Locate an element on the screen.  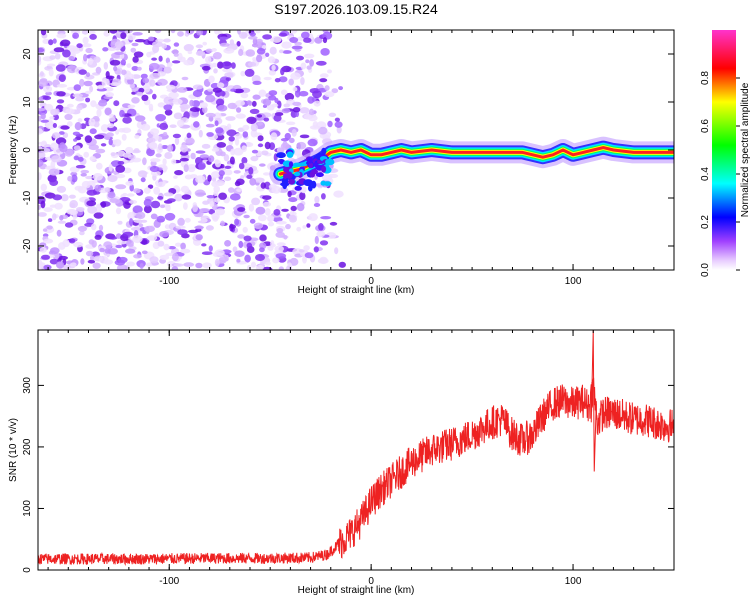
x-tick-label: 0 is located at coordinates (371, 581).